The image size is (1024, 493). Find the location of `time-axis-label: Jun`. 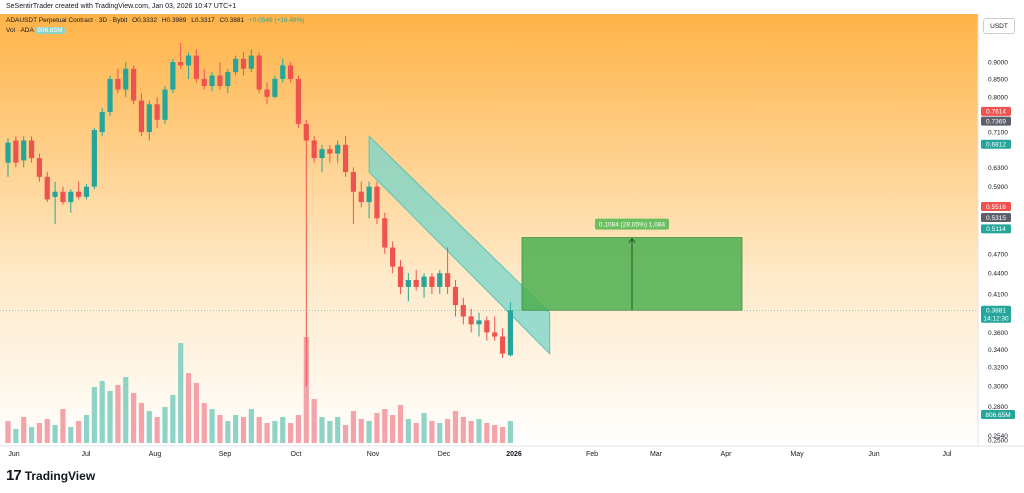

time-axis-label: Jun is located at coordinates (873, 454).